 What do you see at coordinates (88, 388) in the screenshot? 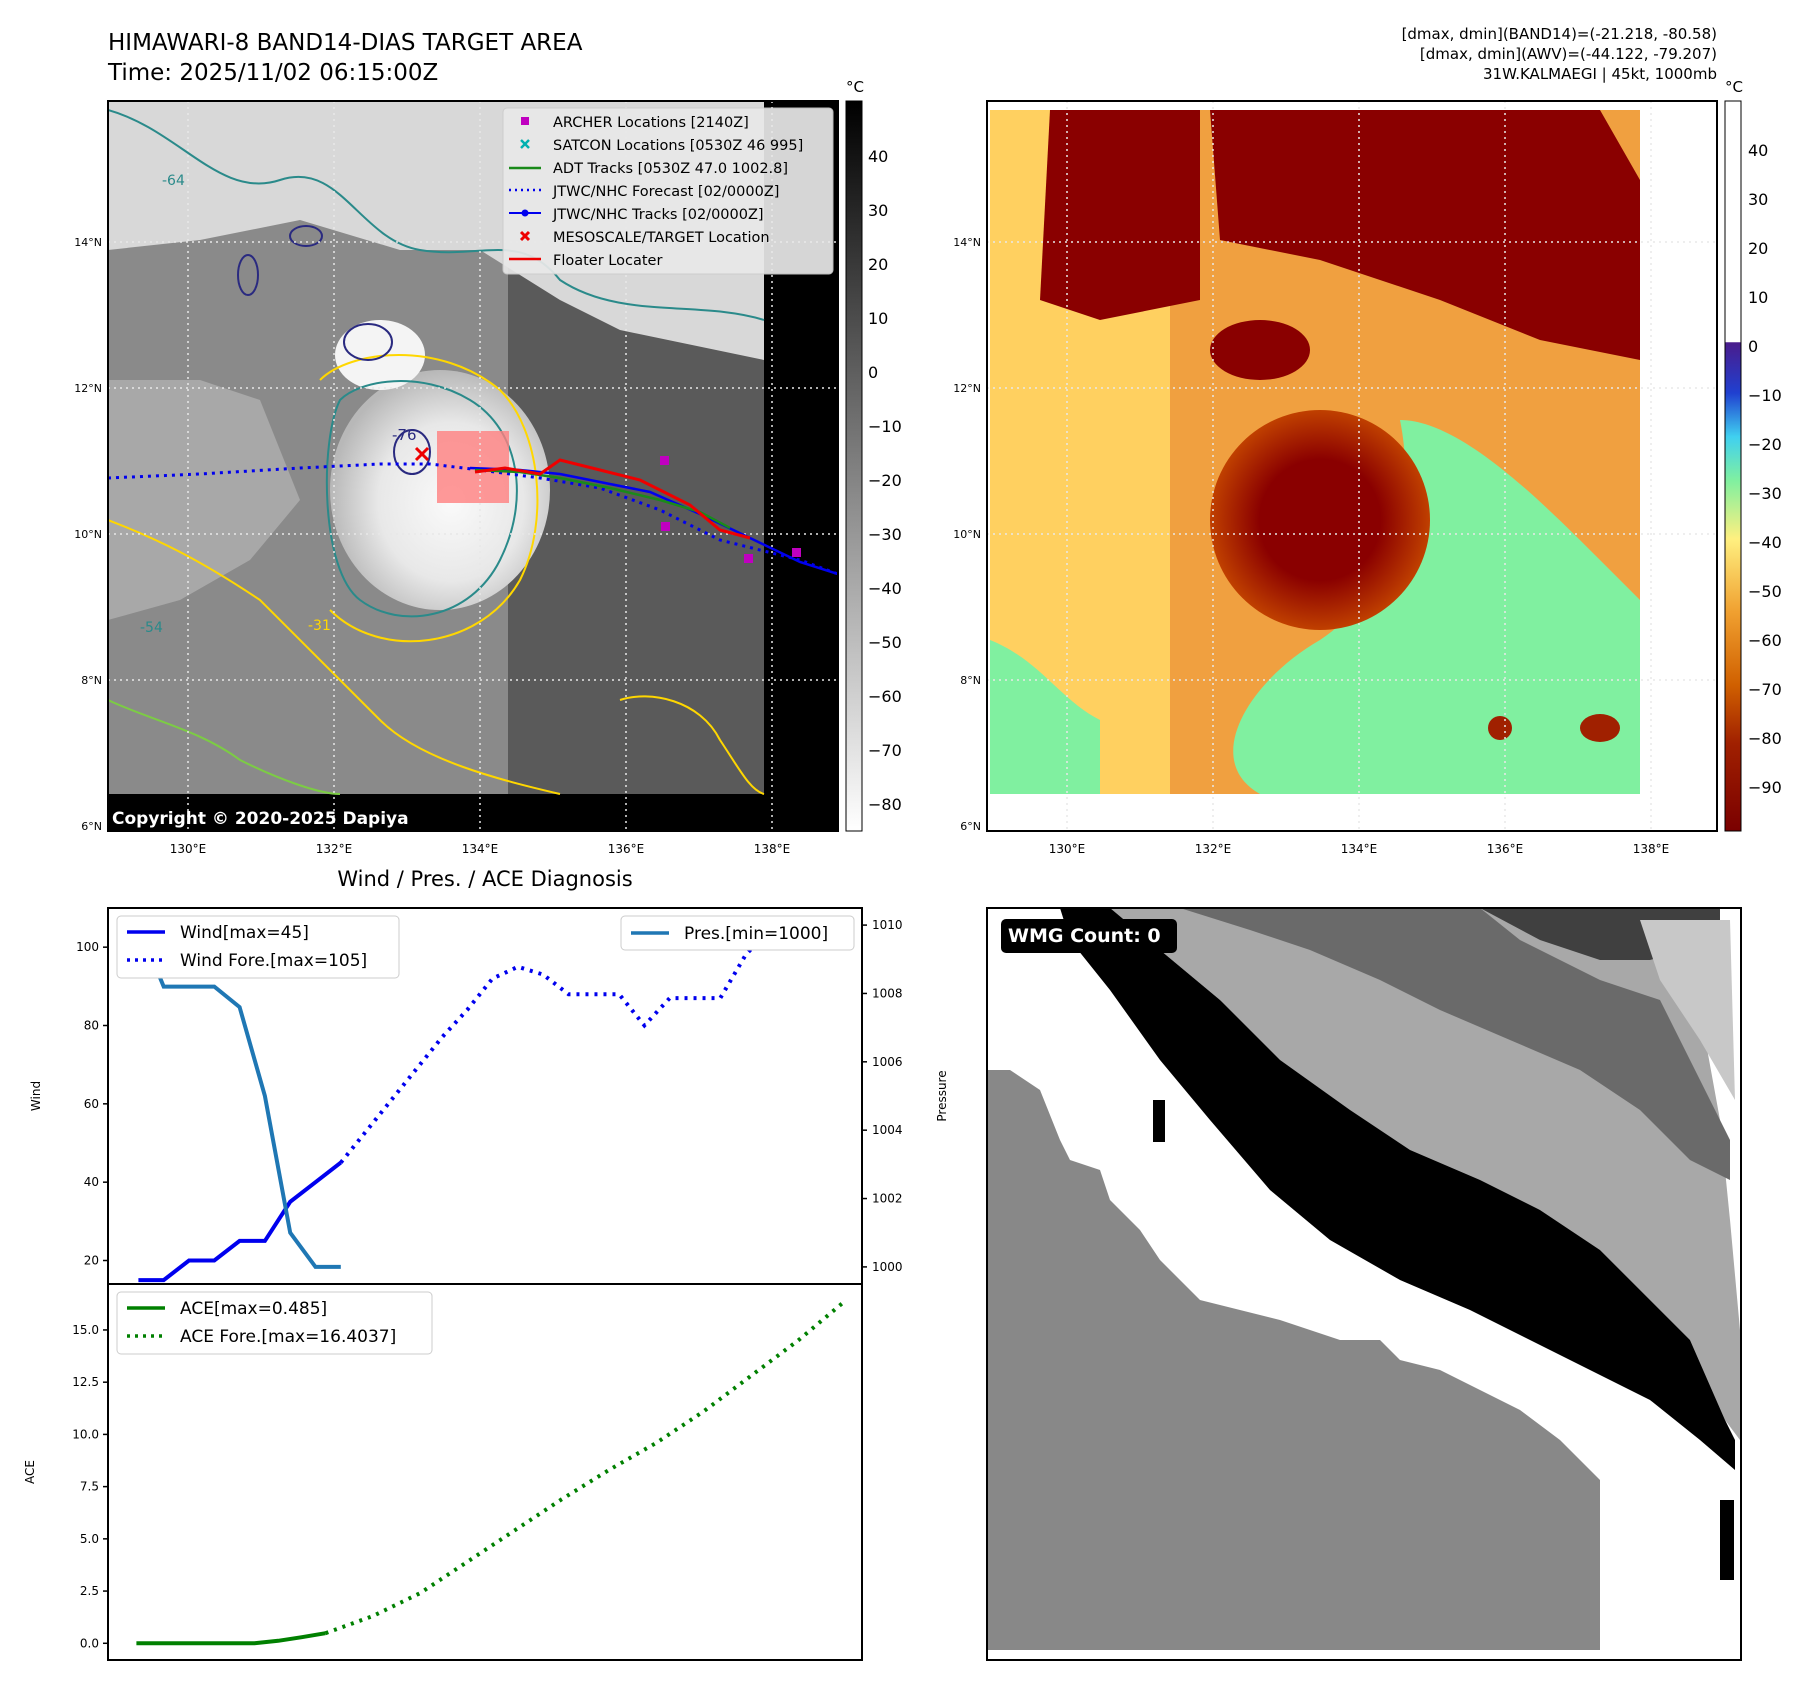
I see `map-lat-12: 12°N` at bounding box center [88, 388].